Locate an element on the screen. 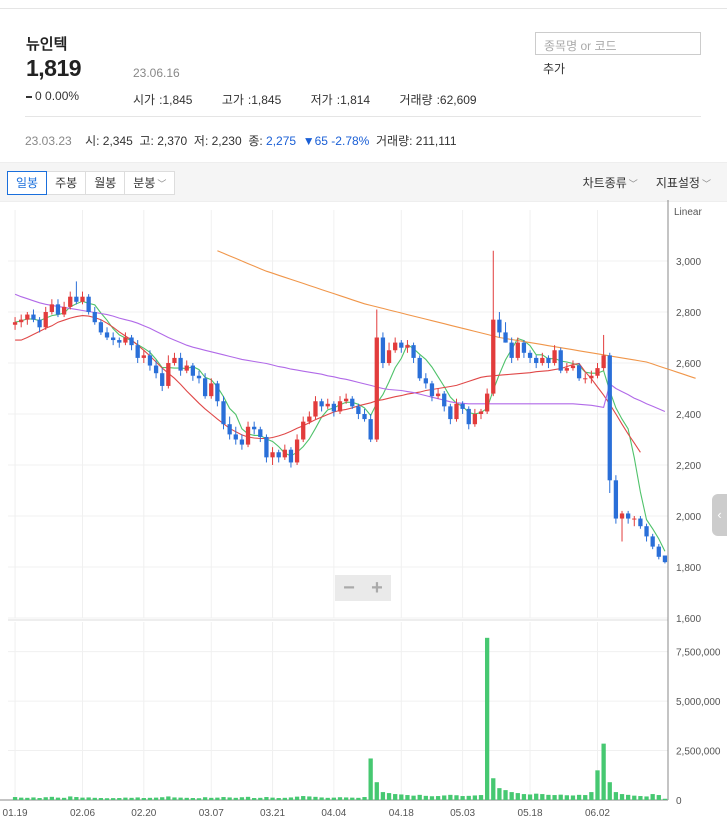  tab-daily: 일봉 is located at coordinates (27, 183).